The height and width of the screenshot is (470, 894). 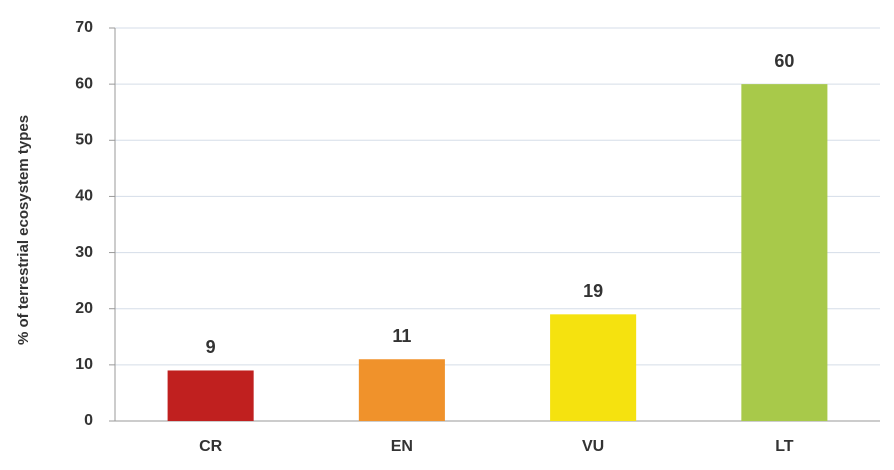 What do you see at coordinates (784, 446) in the screenshot?
I see `x-tick-label: LT` at bounding box center [784, 446].